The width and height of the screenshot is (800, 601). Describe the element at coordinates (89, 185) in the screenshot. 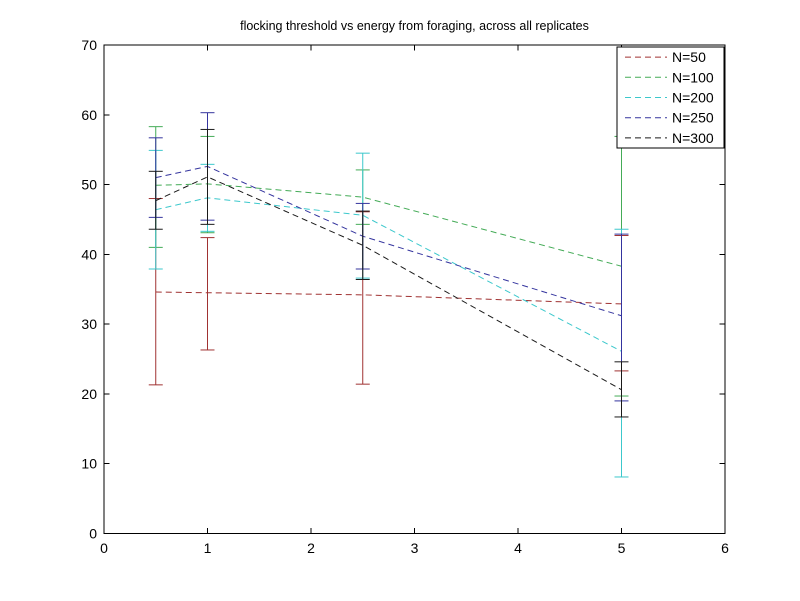

I see `y-tick-label: 50` at that location.